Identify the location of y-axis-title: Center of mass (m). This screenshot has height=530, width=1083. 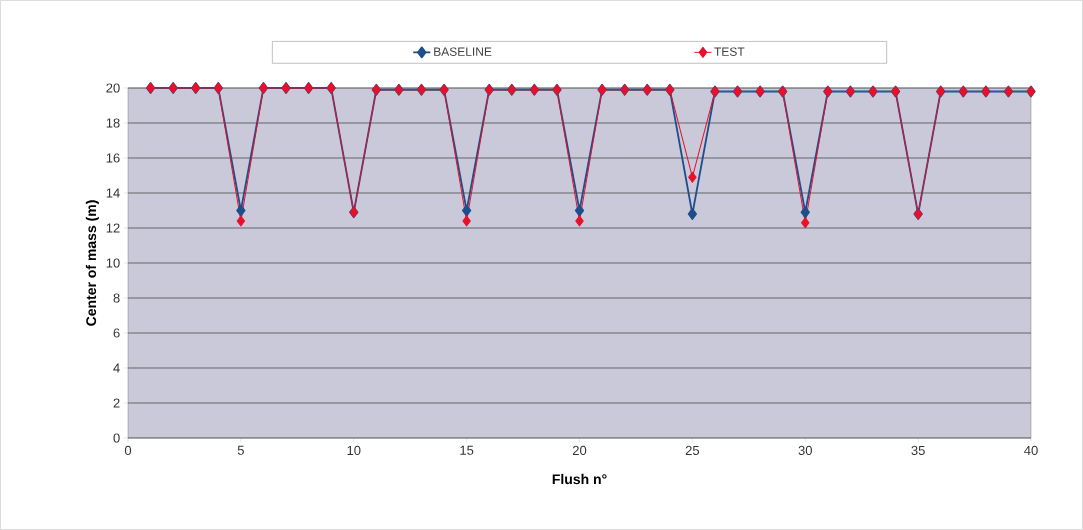
(92, 263).